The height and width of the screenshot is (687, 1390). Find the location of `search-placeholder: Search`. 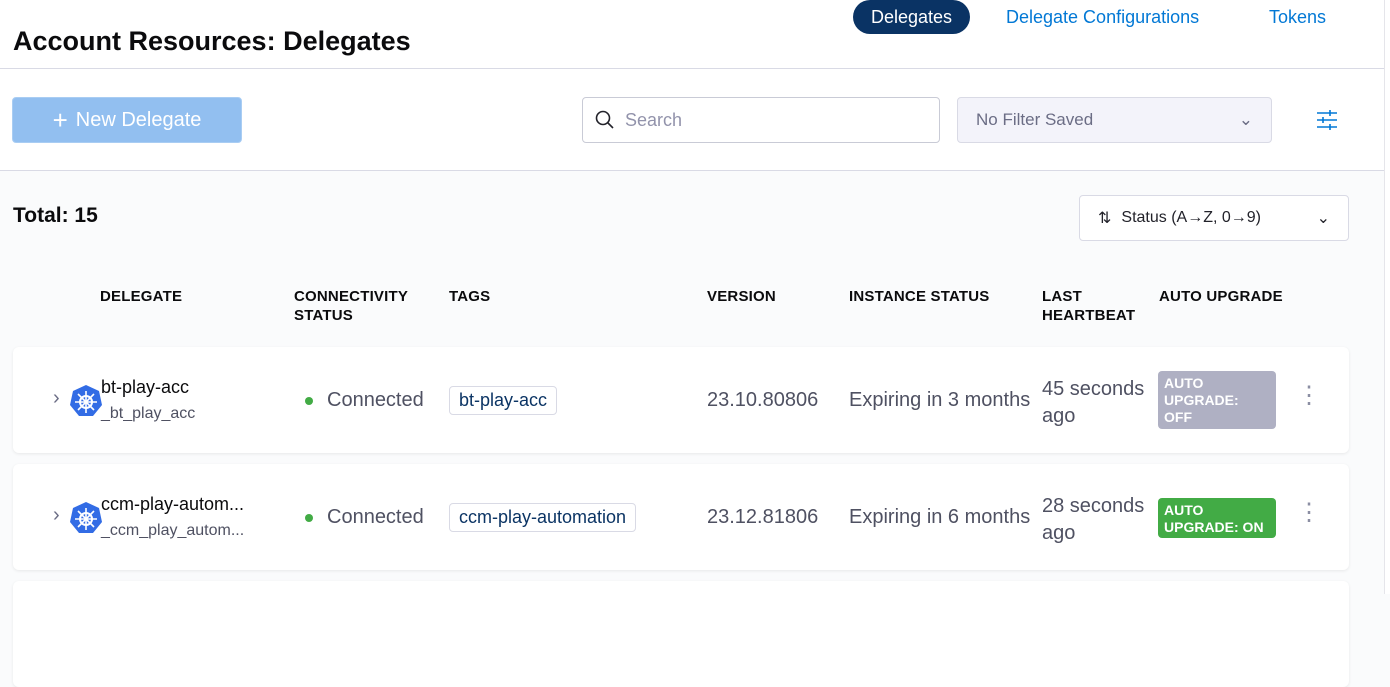

search-placeholder: Search is located at coordinates (654, 119).